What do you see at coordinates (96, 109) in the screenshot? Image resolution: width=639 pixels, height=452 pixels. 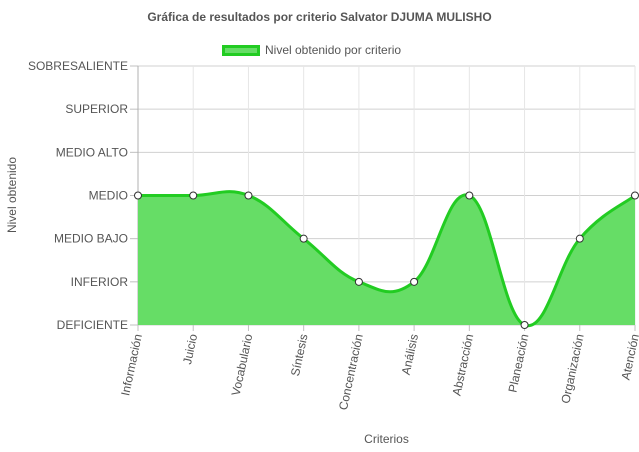 I see `y-tick-label: SUPERIOR` at bounding box center [96, 109].